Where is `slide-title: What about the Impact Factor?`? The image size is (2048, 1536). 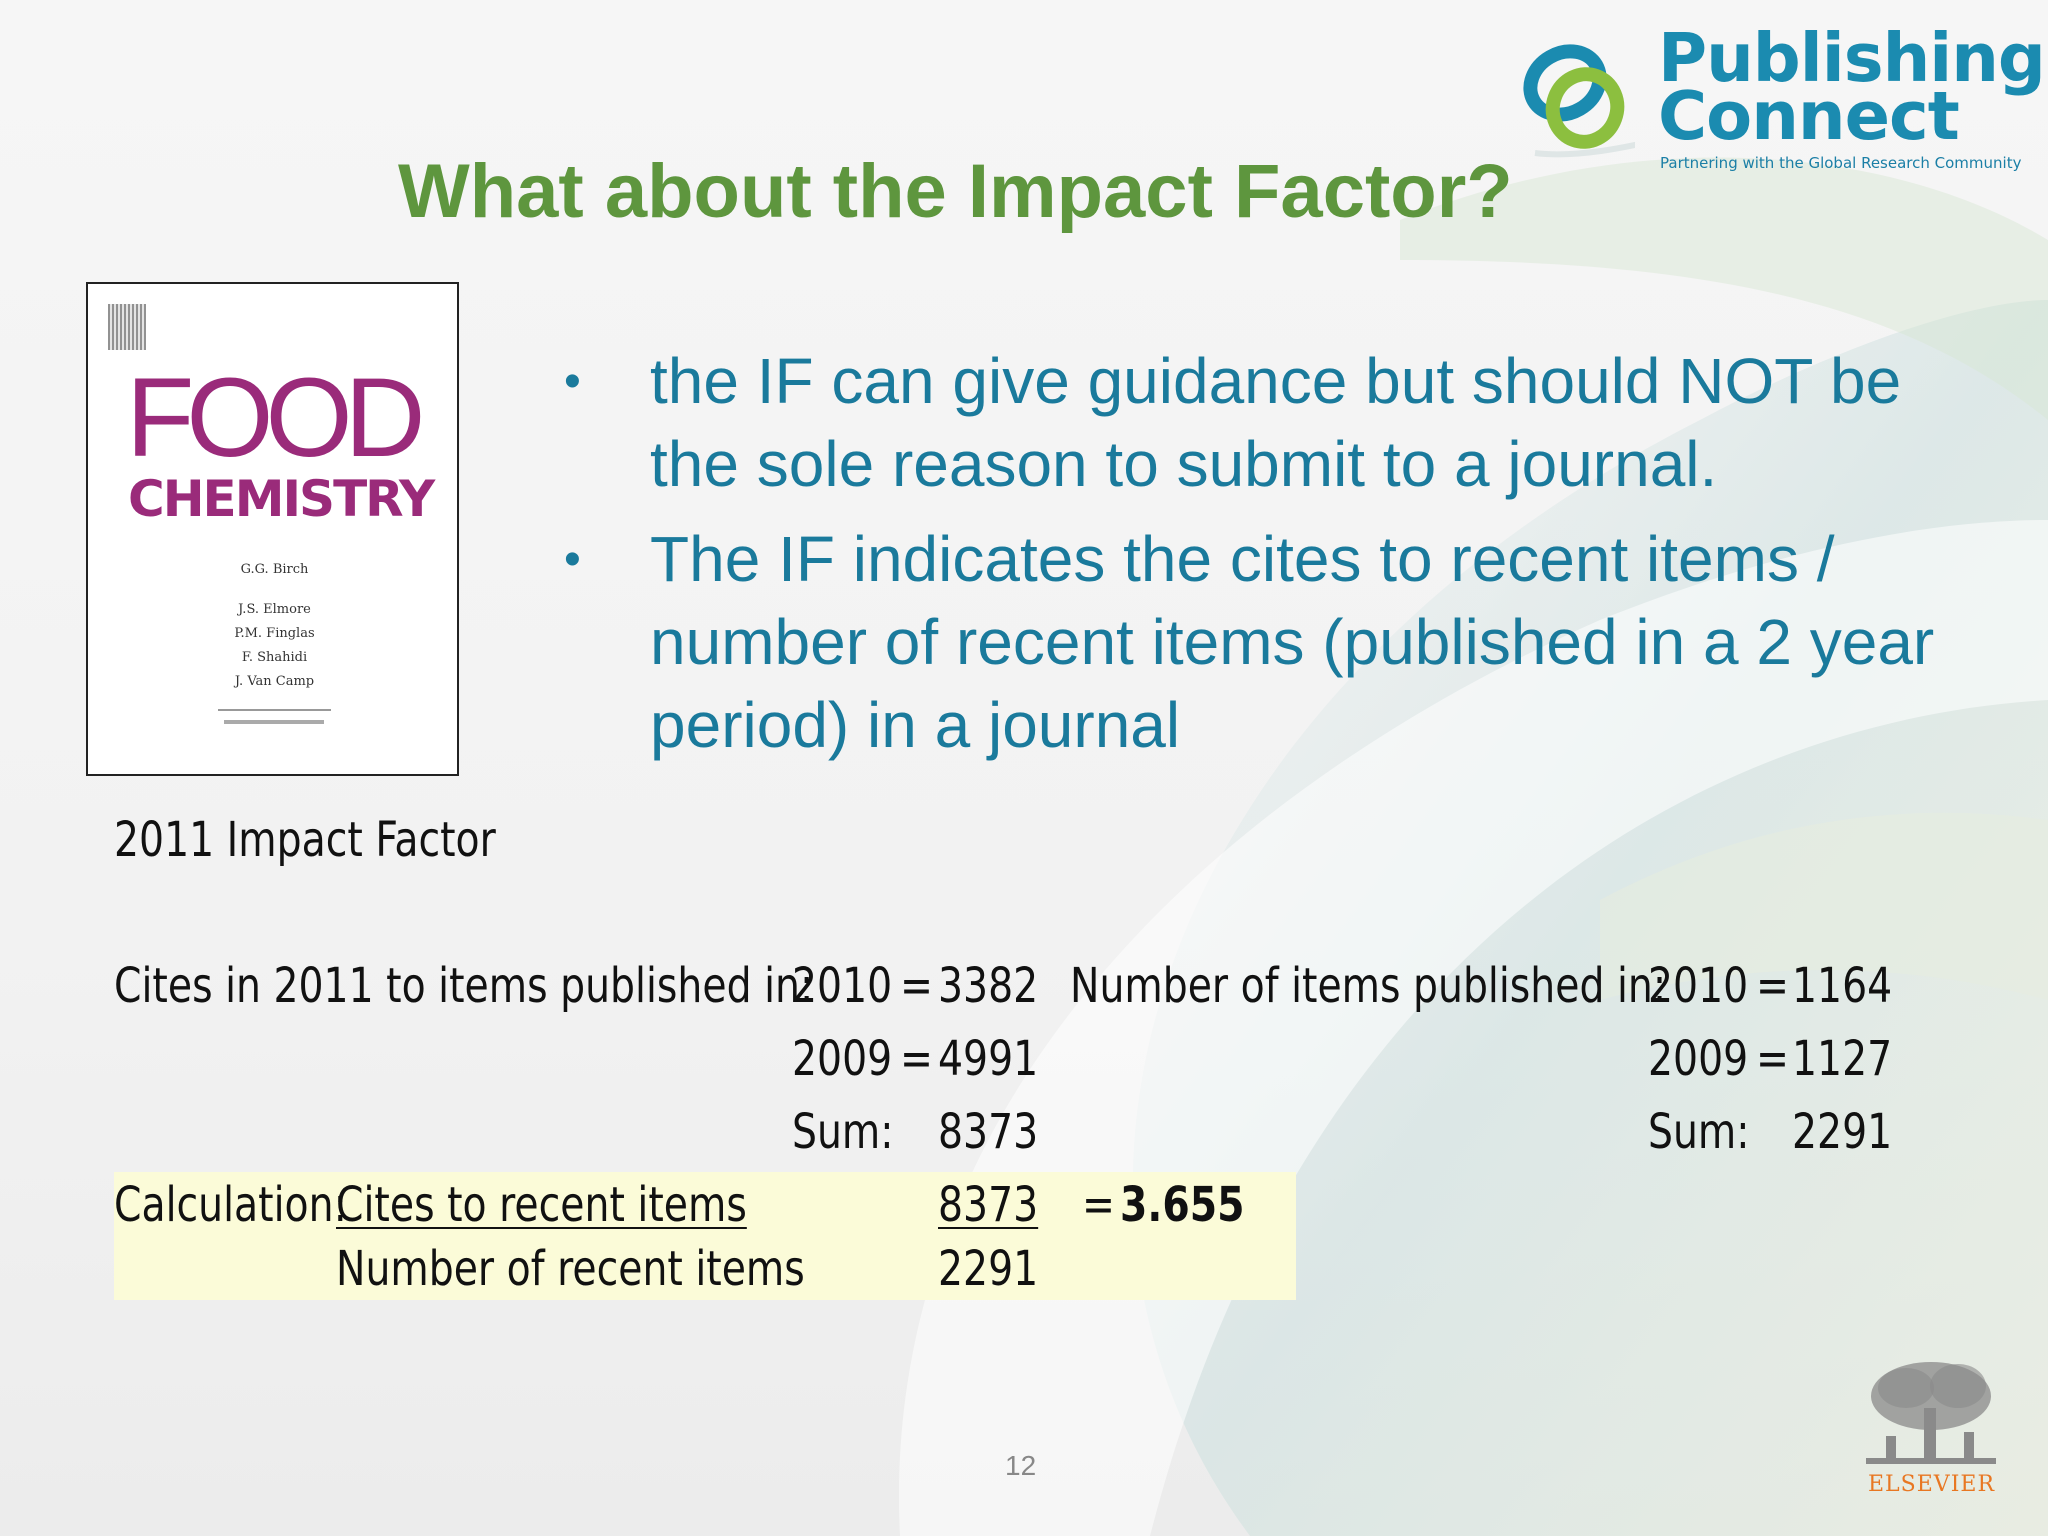 slide-title: What about the Impact Factor? is located at coordinates (955, 191).